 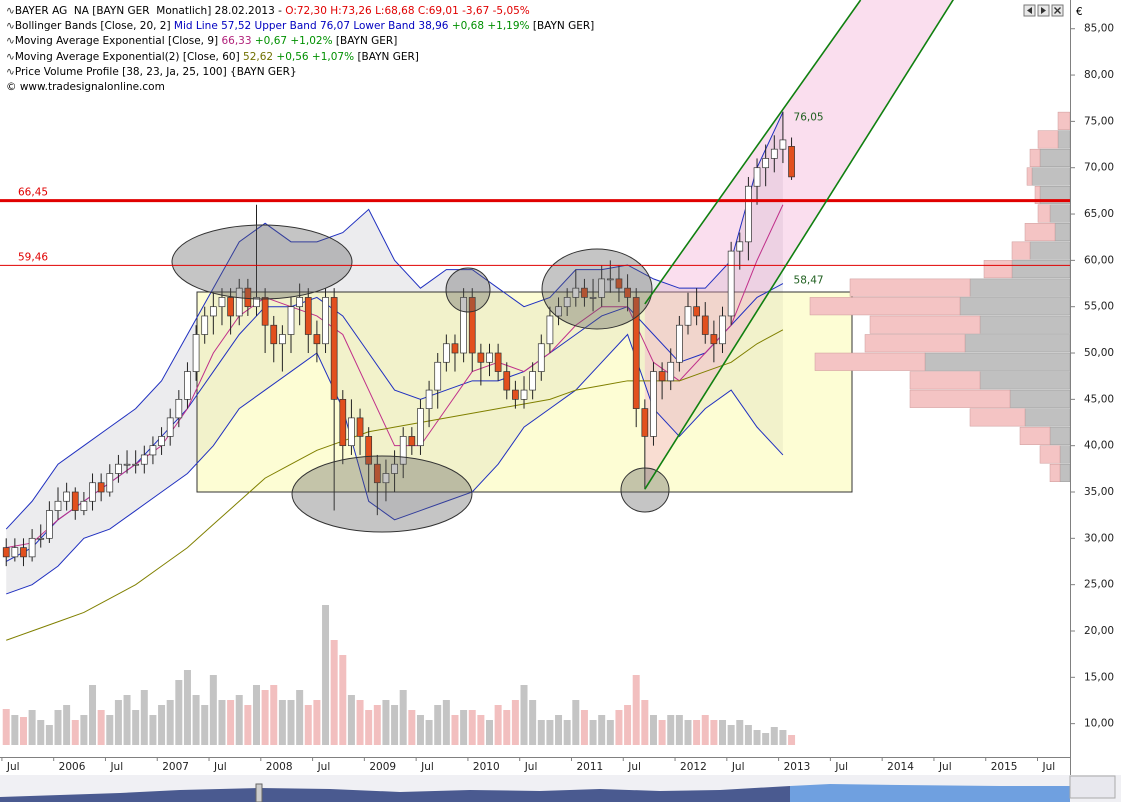 I want to click on y-tick-label: 65,00, so click(x=1099, y=214).